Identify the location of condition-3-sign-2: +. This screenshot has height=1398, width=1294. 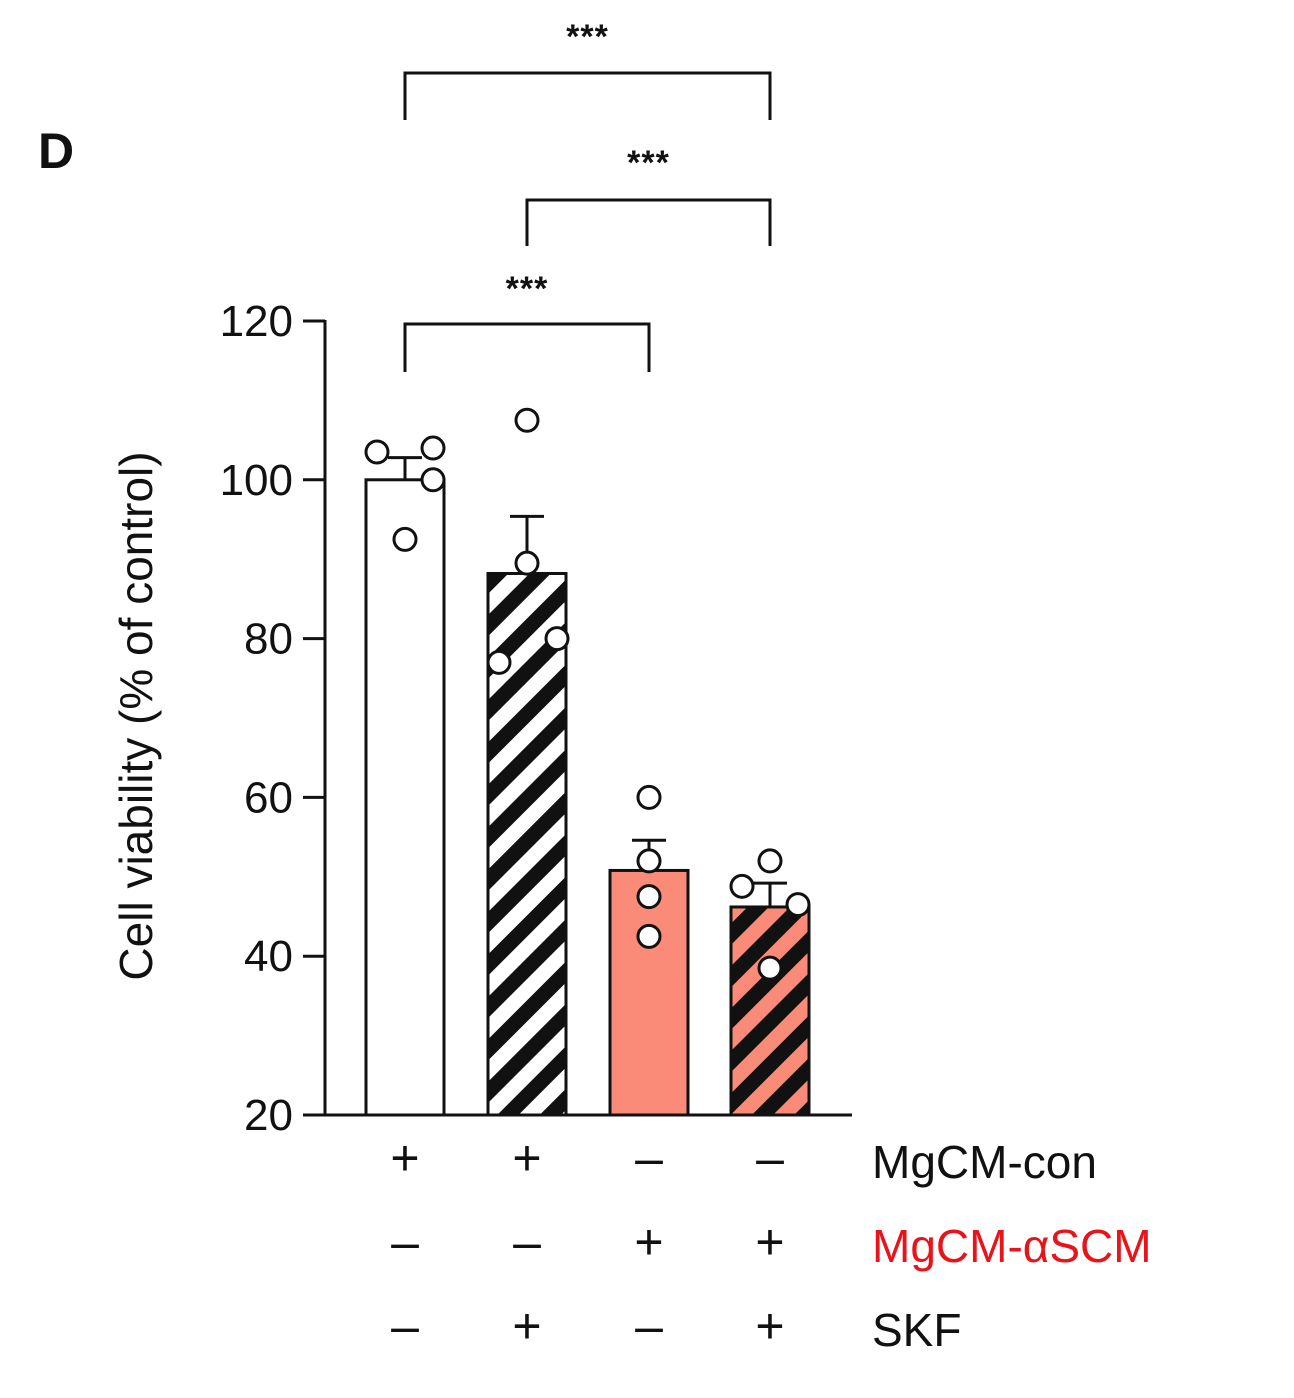
(526, 1326).